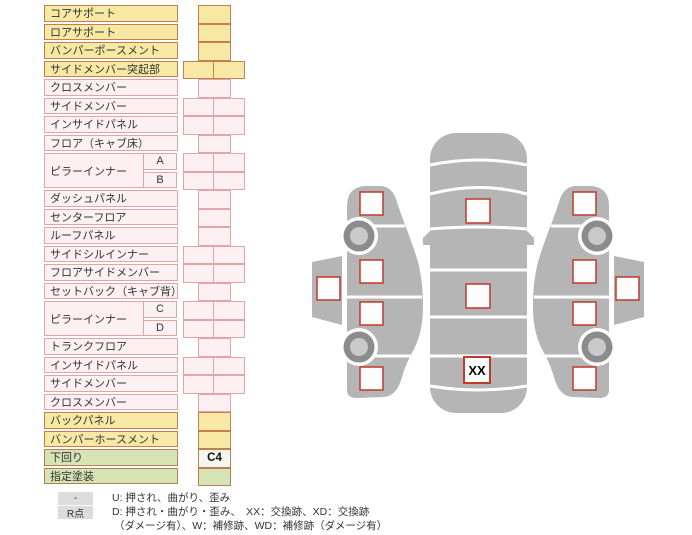 This screenshot has width=692, height=535. What do you see at coordinates (371, 203) in the screenshot?
I see `damage-square-left-front` at bounding box center [371, 203].